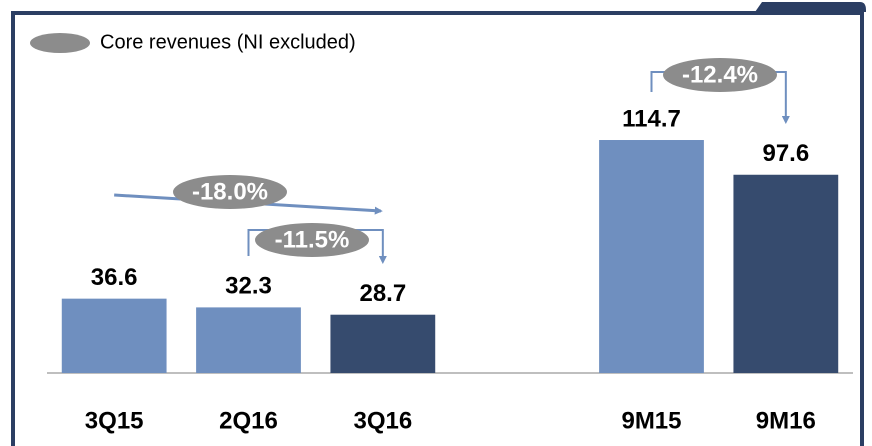 The image size is (872, 446). What do you see at coordinates (228, 42) in the screenshot?
I see `legend-label: Core revenues (NI excluded)` at bounding box center [228, 42].